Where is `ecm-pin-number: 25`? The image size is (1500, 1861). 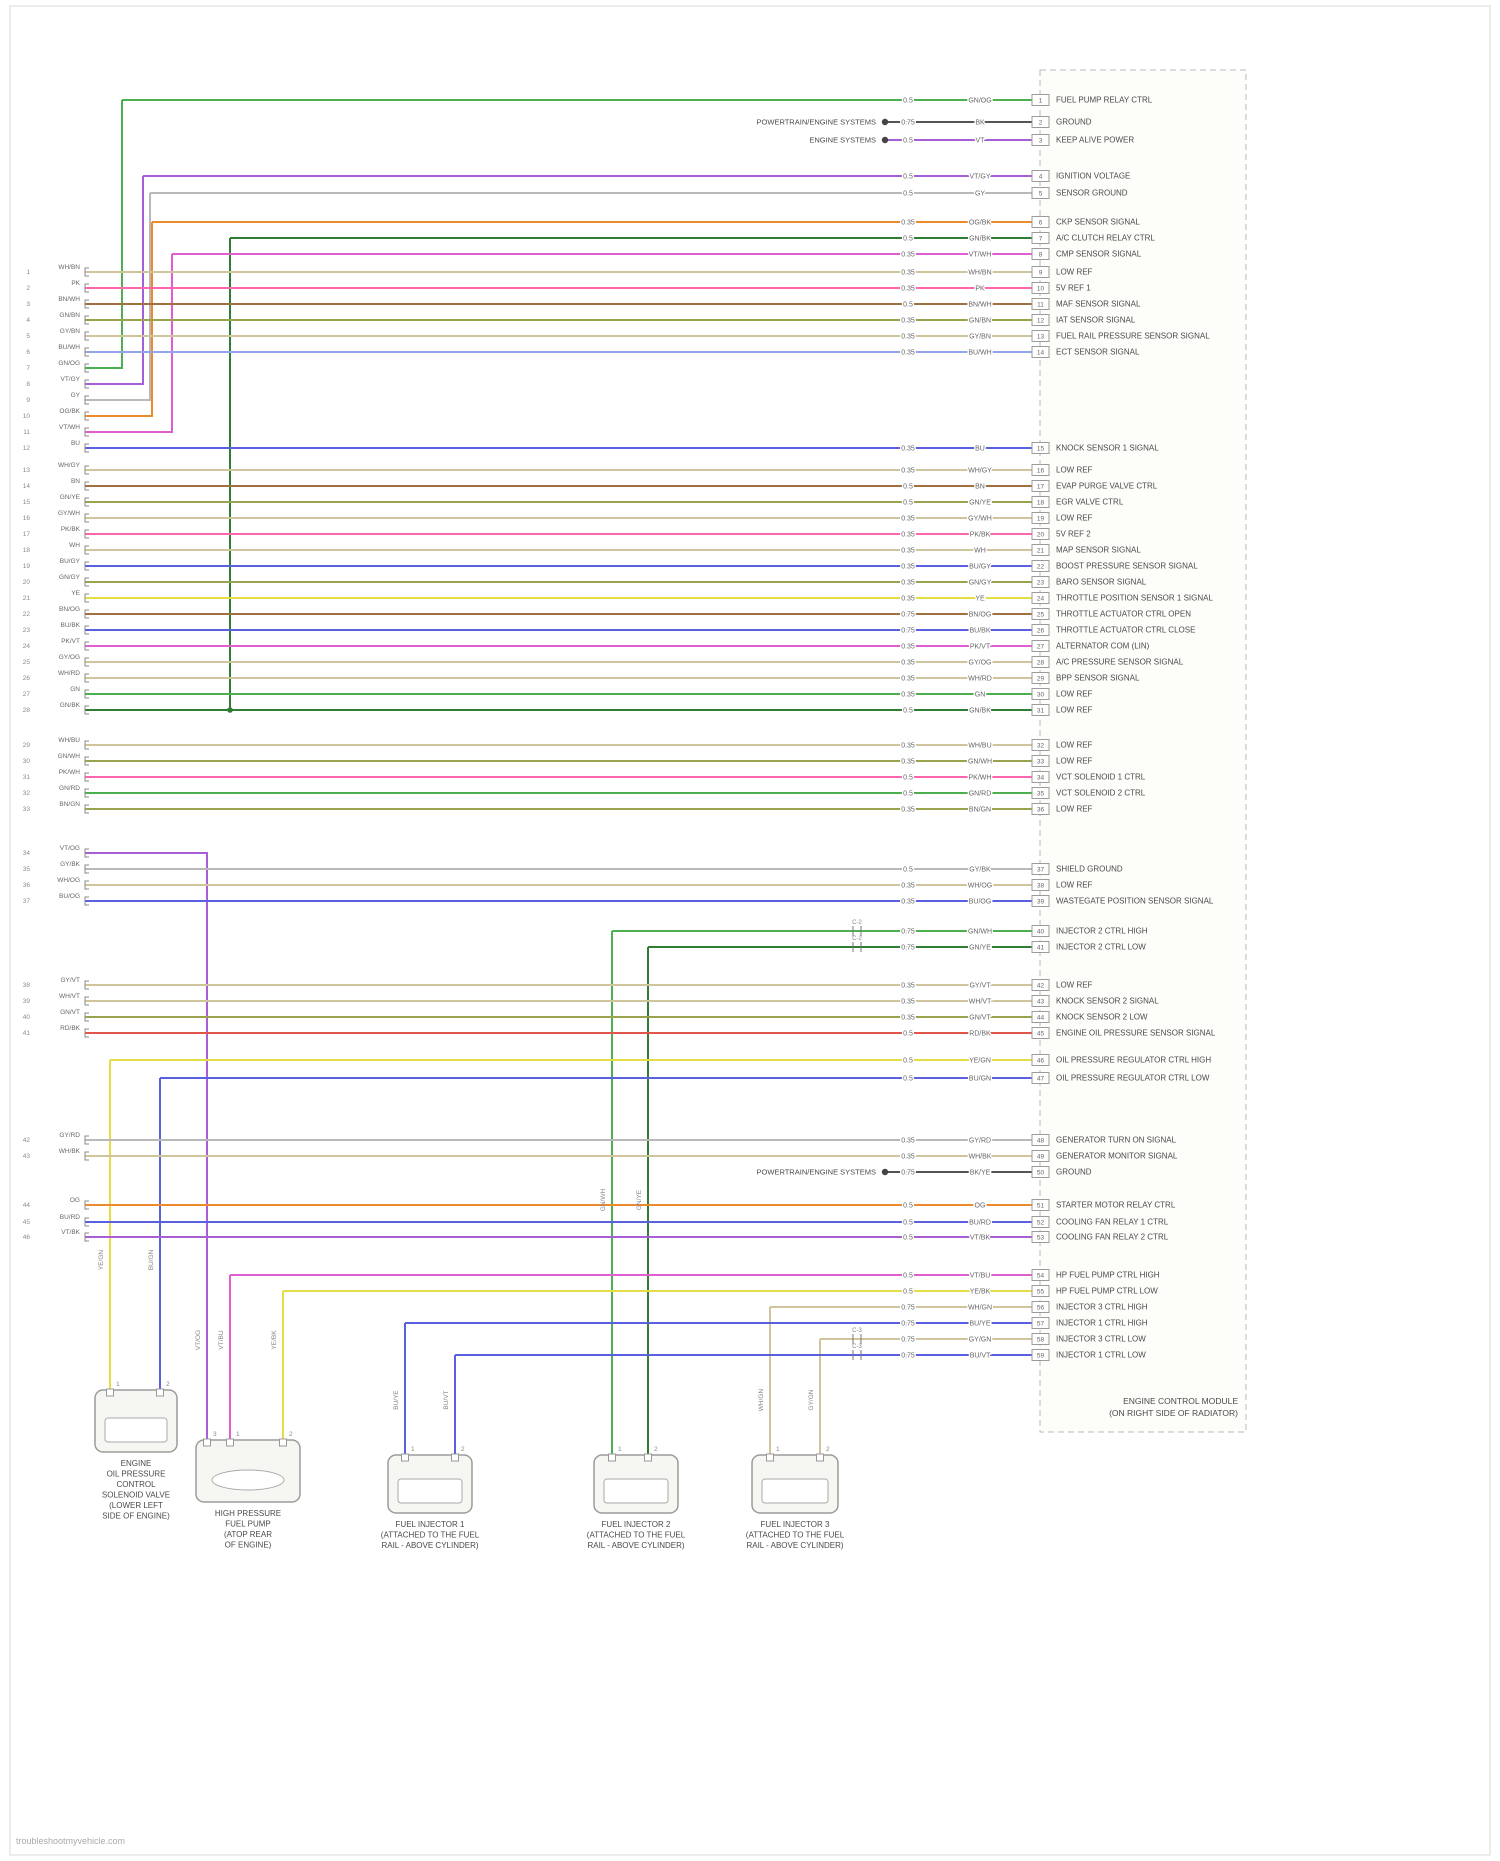 ecm-pin-number: 25 is located at coordinates (1041, 615).